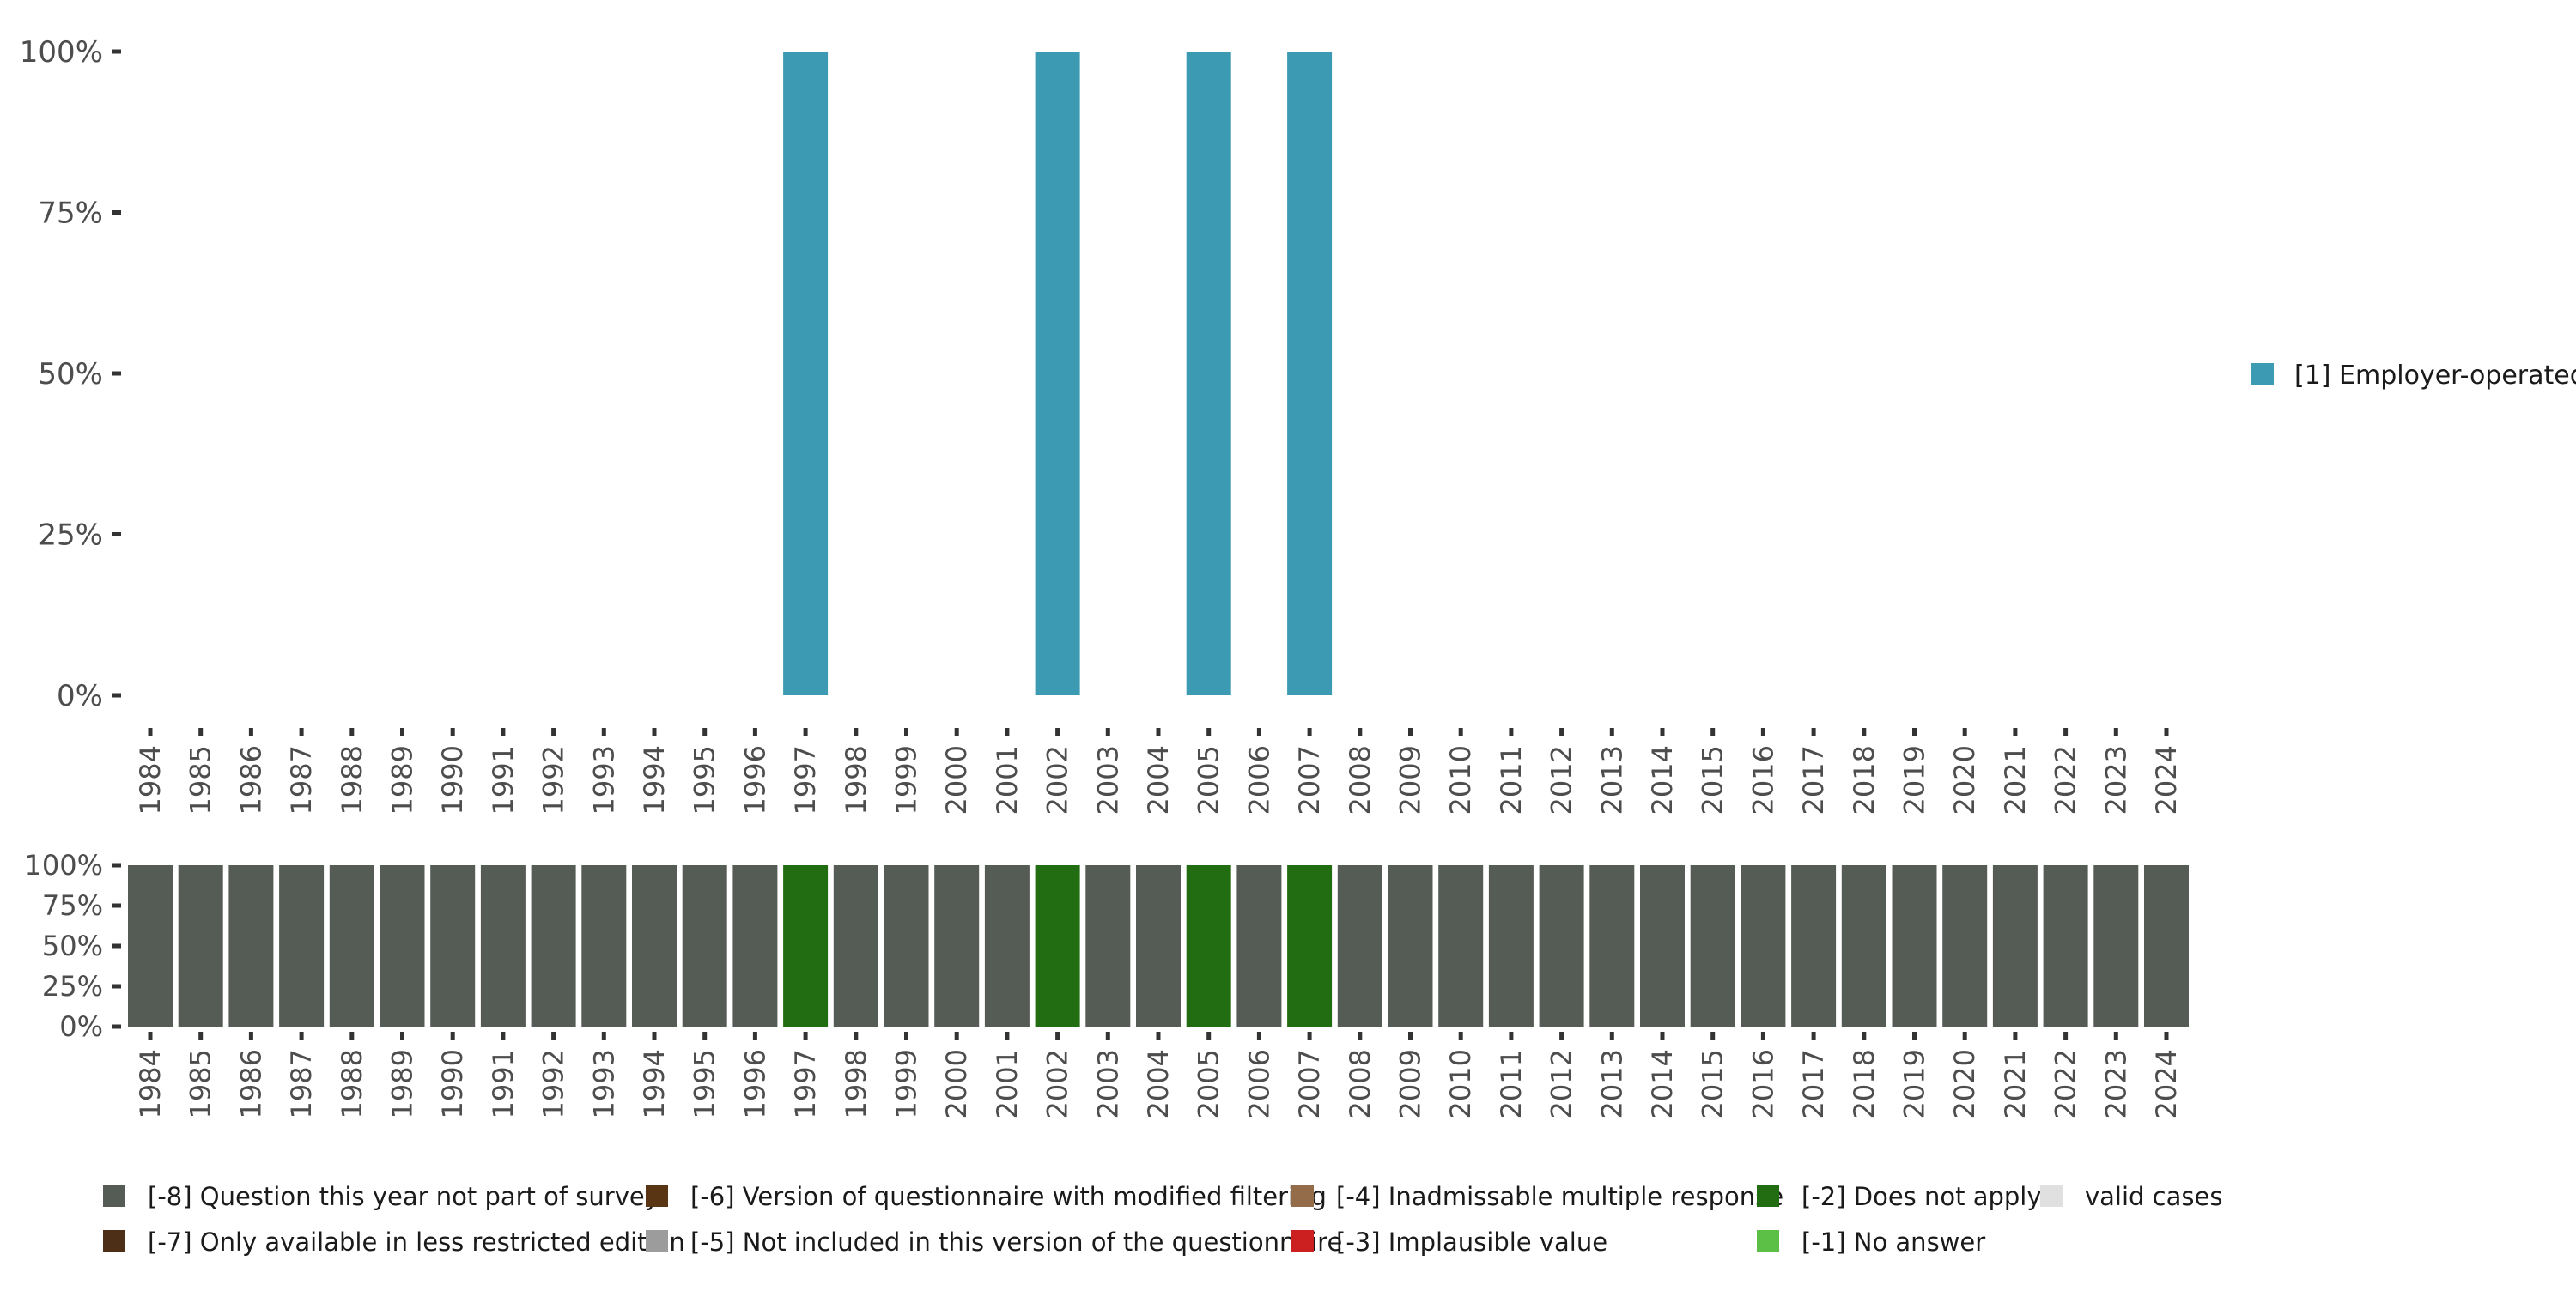 Image resolution: width=2576 pixels, height=1291 pixels. Describe the element at coordinates (1559, 1197) in the screenshot. I see `legend-label: [-4] Inadmissable multiple response` at that location.